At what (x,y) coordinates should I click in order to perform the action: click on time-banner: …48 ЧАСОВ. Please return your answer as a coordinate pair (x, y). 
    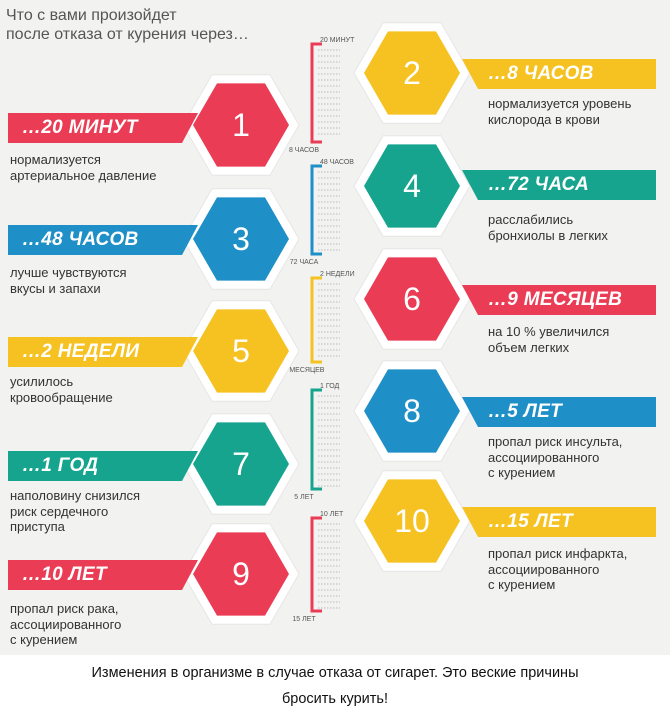
    Looking at the image, I should click on (103, 240).